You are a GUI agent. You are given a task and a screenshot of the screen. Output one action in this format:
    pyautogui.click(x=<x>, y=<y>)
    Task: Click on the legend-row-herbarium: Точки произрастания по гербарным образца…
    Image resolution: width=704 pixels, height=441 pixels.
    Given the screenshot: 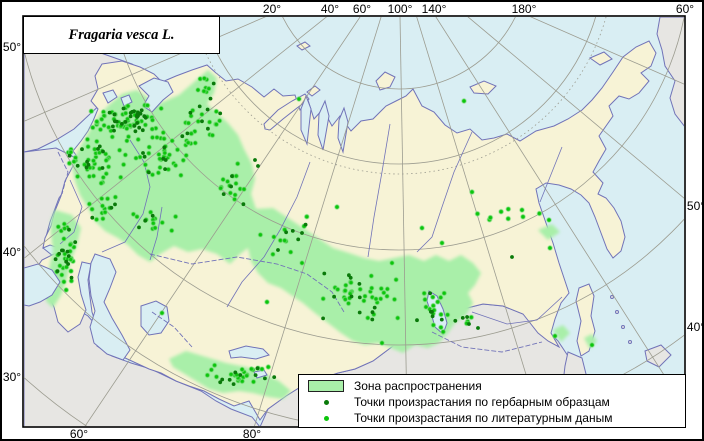 What is the action you would take?
    pyautogui.click(x=494, y=402)
    